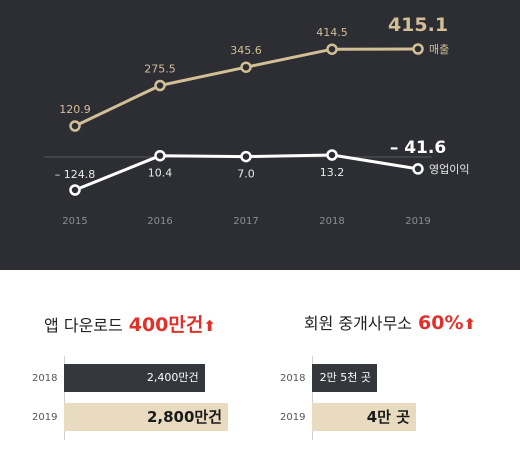 This screenshot has width=520, height=476. What do you see at coordinates (166, 325) in the screenshot?
I see `panel-highlight: 400만건` at bounding box center [166, 325].